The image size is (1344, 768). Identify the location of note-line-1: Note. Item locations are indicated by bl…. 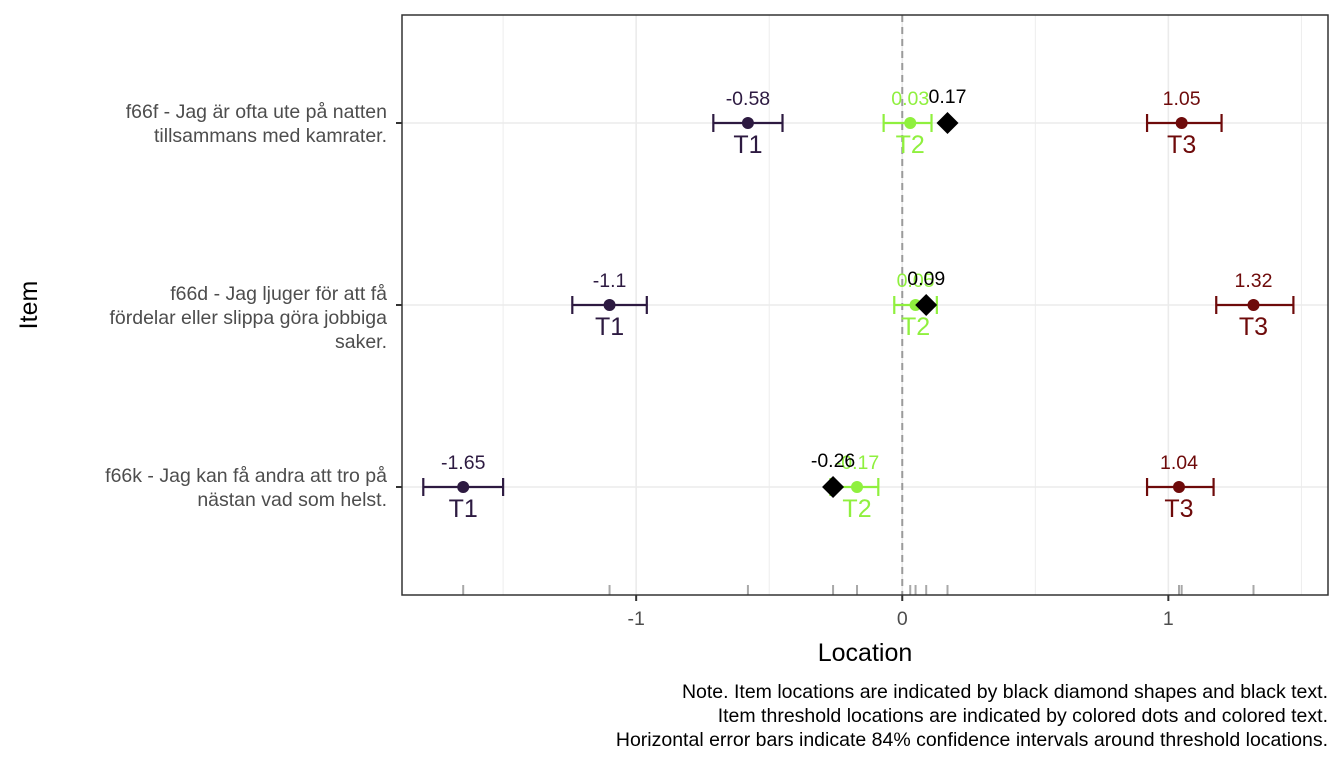
(1004, 692).